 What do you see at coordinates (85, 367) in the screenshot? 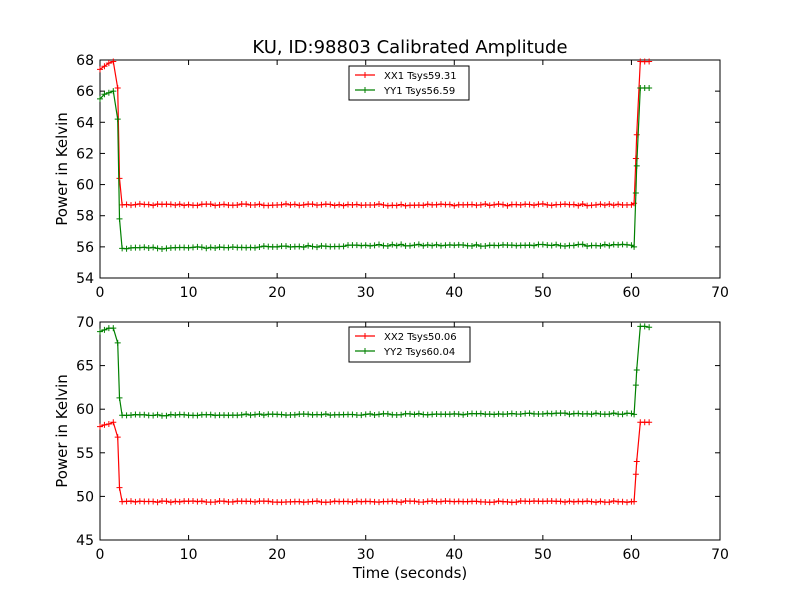
I see `bottom-y-tick-label: 65` at bounding box center [85, 367].